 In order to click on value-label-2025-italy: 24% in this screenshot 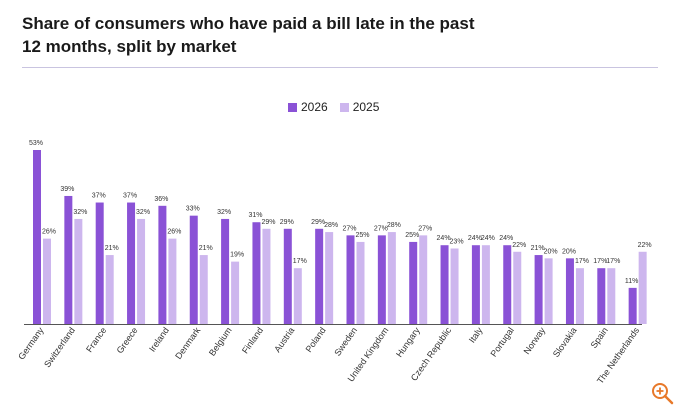, I will do `click(488, 238)`.